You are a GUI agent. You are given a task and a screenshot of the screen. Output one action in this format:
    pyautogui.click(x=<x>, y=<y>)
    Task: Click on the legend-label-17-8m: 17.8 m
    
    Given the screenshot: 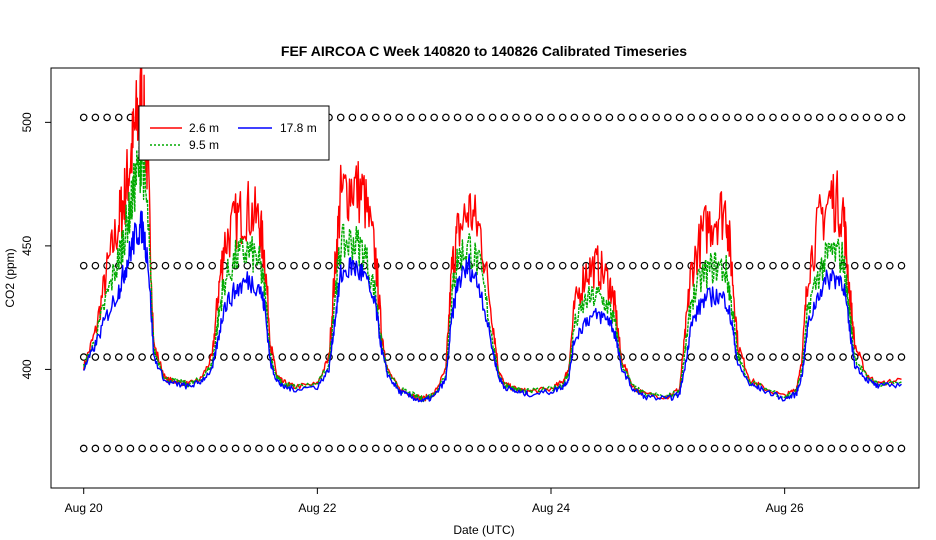 What is the action you would take?
    pyautogui.click(x=298, y=128)
    